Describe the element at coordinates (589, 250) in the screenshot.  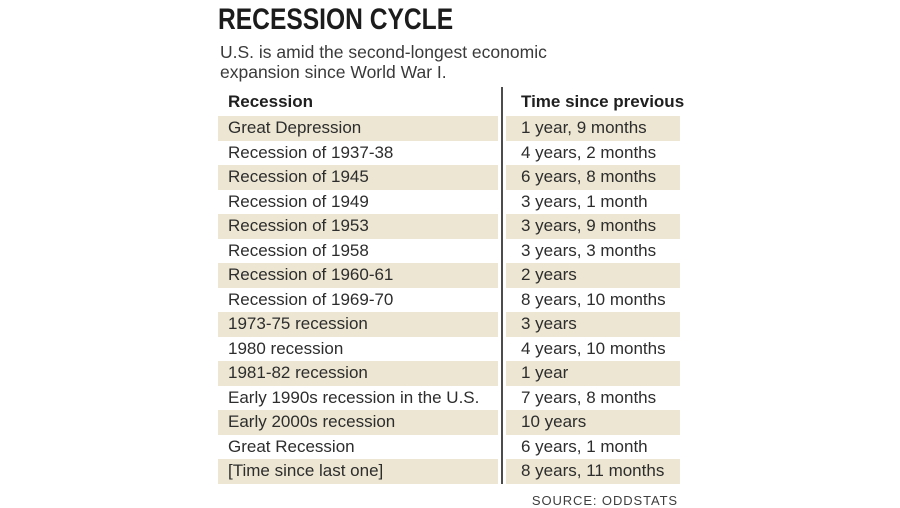
I see `time-since-cell: 3 years, 3 months` at that location.